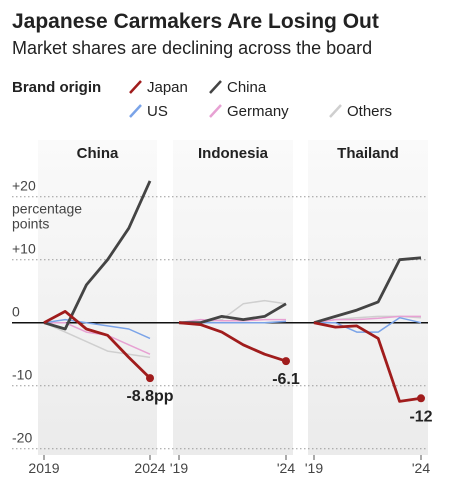 The height and width of the screenshot is (483, 473). What do you see at coordinates (16, 312) in the screenshot?
I see `y-tick-label: 0` at bounding box center [16, 312].